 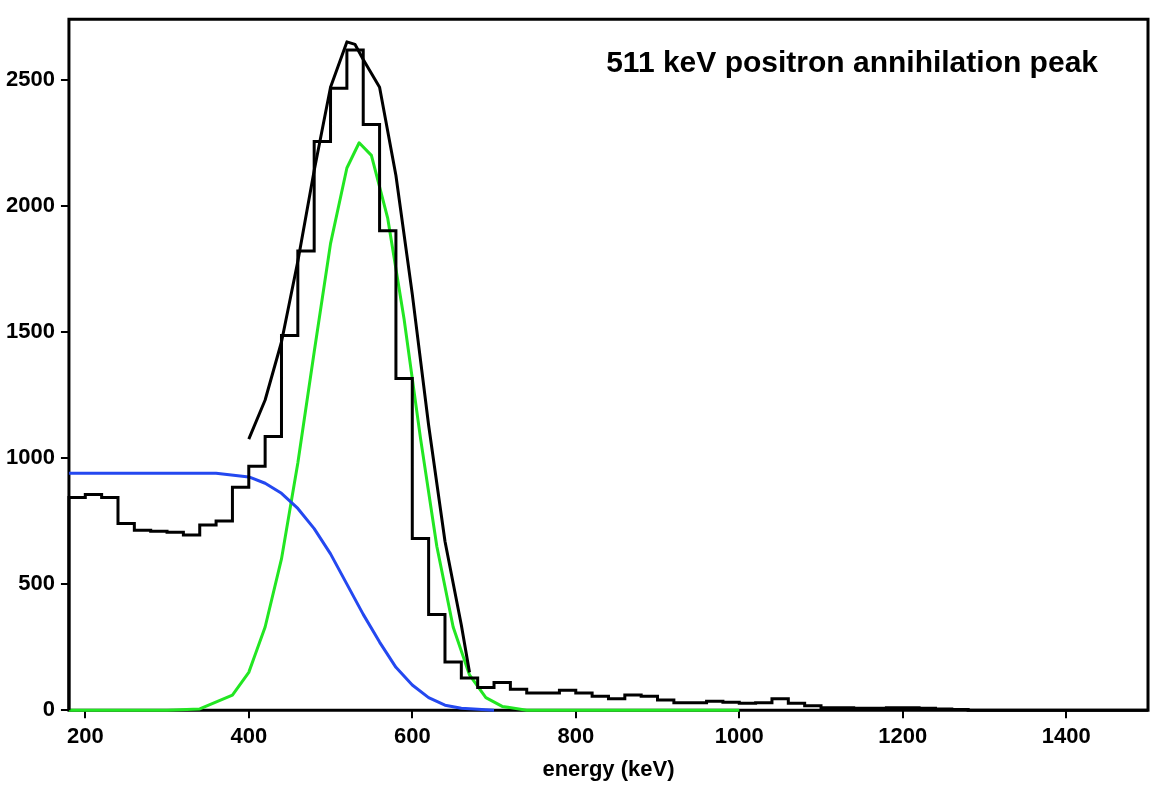 What do you see at coordinates (30, 330) in the screenshot?
I see `y-tick-label: 1500` at bounding box center [30, 330].